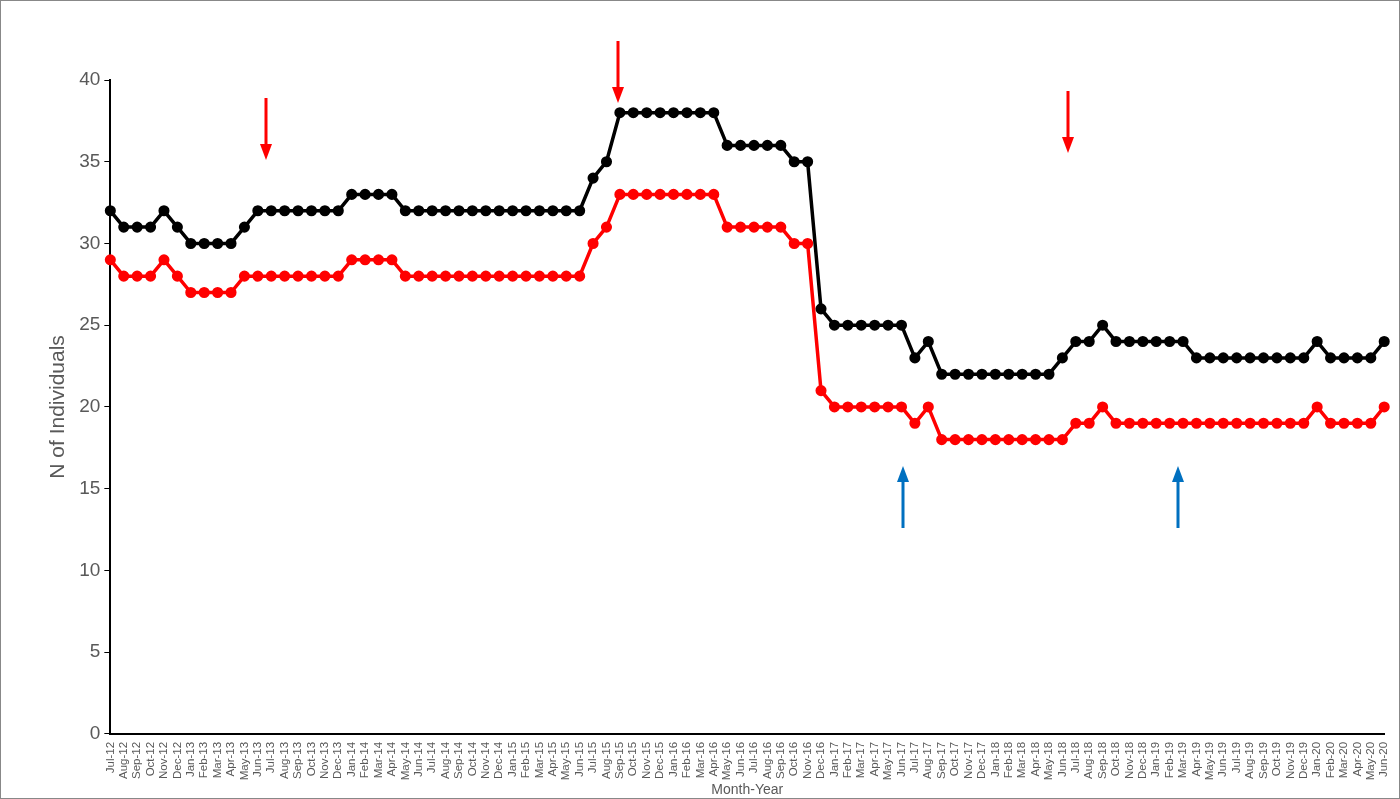 This screenshot has width=1400, height=799. I want to click on x-tick-label: Sep-14, so click(458, 760).